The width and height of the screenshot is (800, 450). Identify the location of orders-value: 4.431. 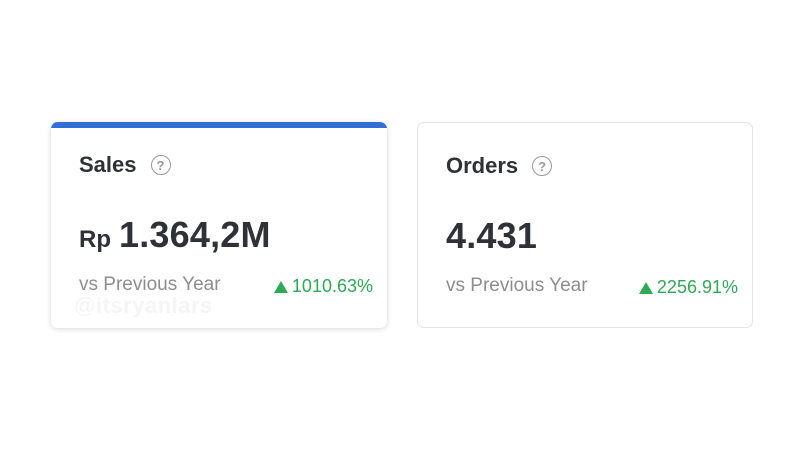
(492, 235).